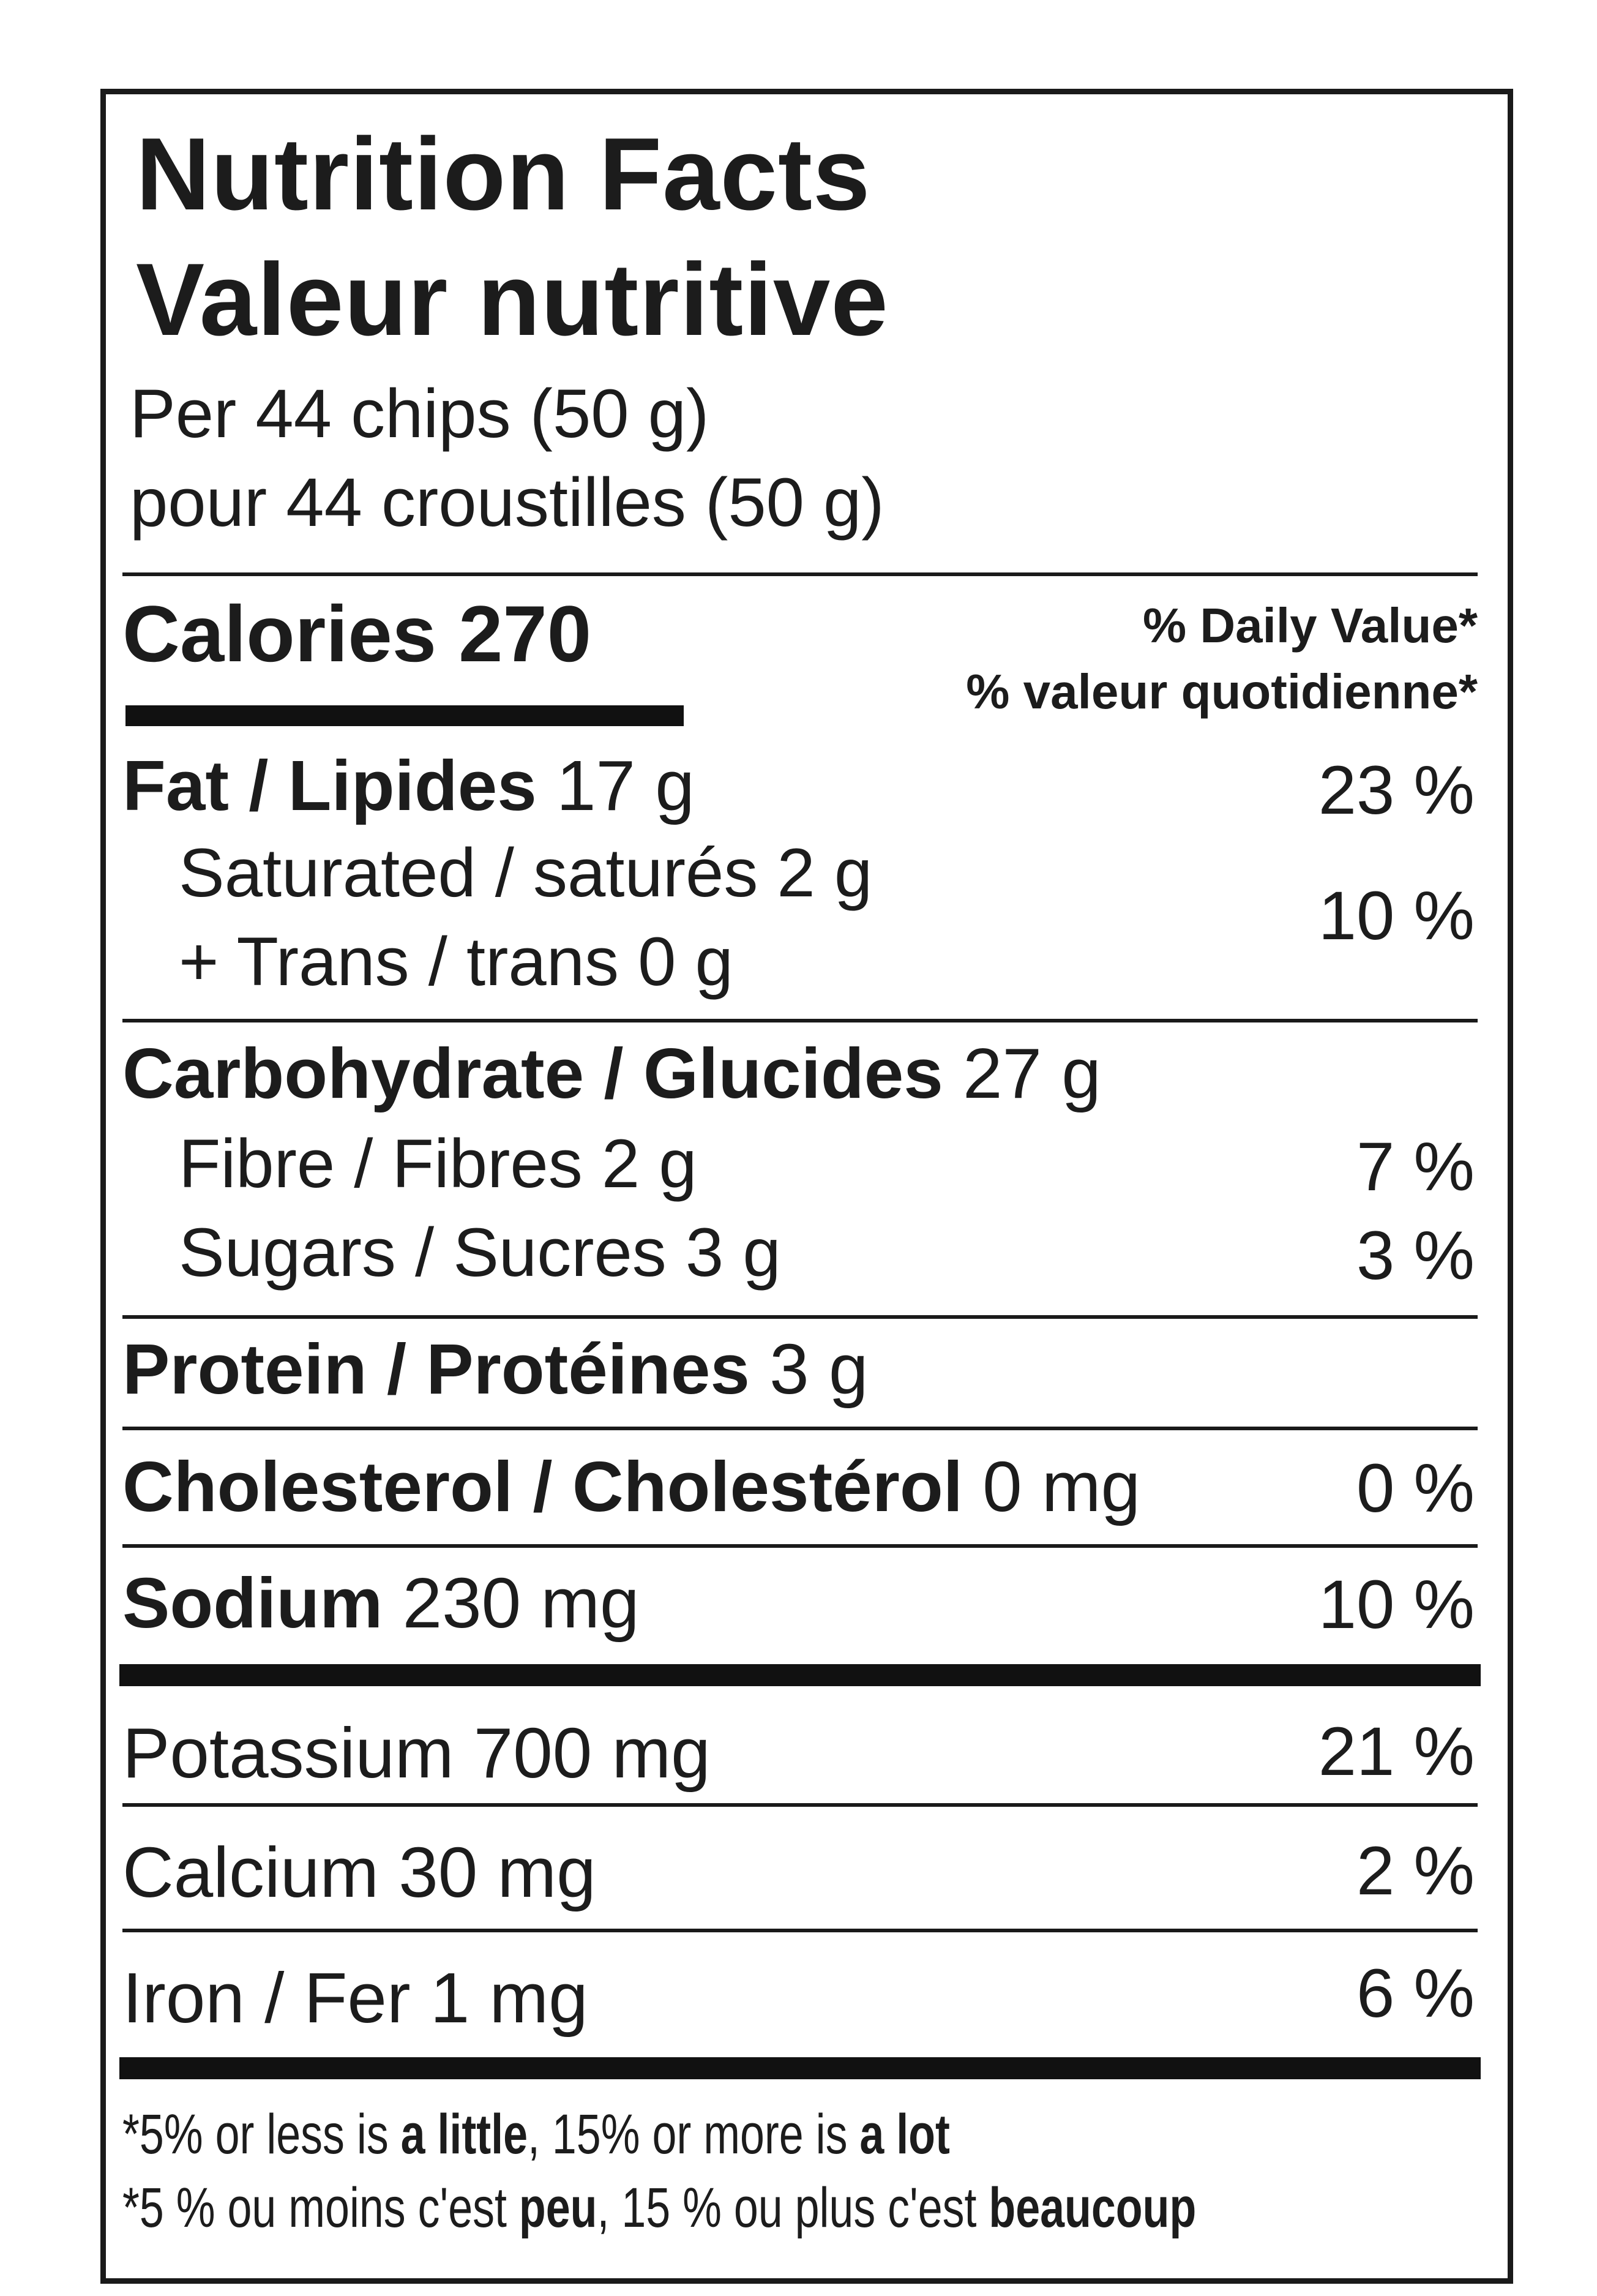  What do you see at coordinates (512, 299) in the screenshot?
I see `title-fr: Valeur nutritive` at bounding box center [512, 299].